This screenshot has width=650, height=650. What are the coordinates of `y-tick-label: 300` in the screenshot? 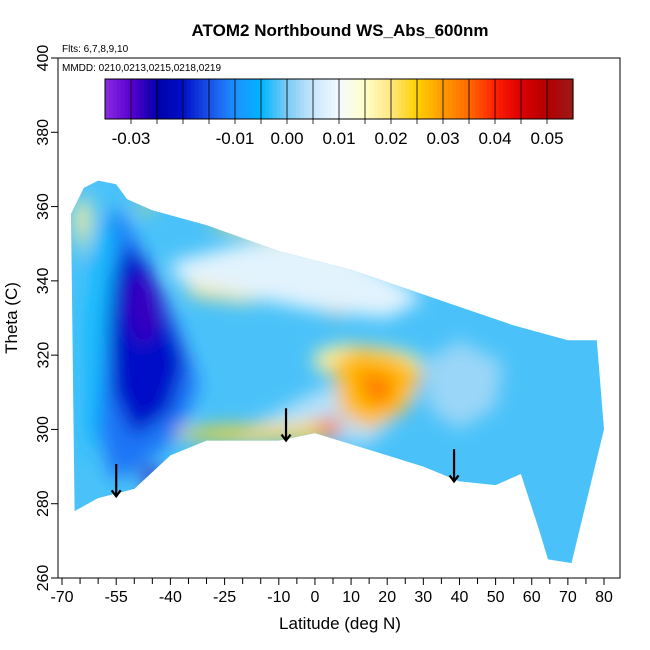 It's located at (43, 429).